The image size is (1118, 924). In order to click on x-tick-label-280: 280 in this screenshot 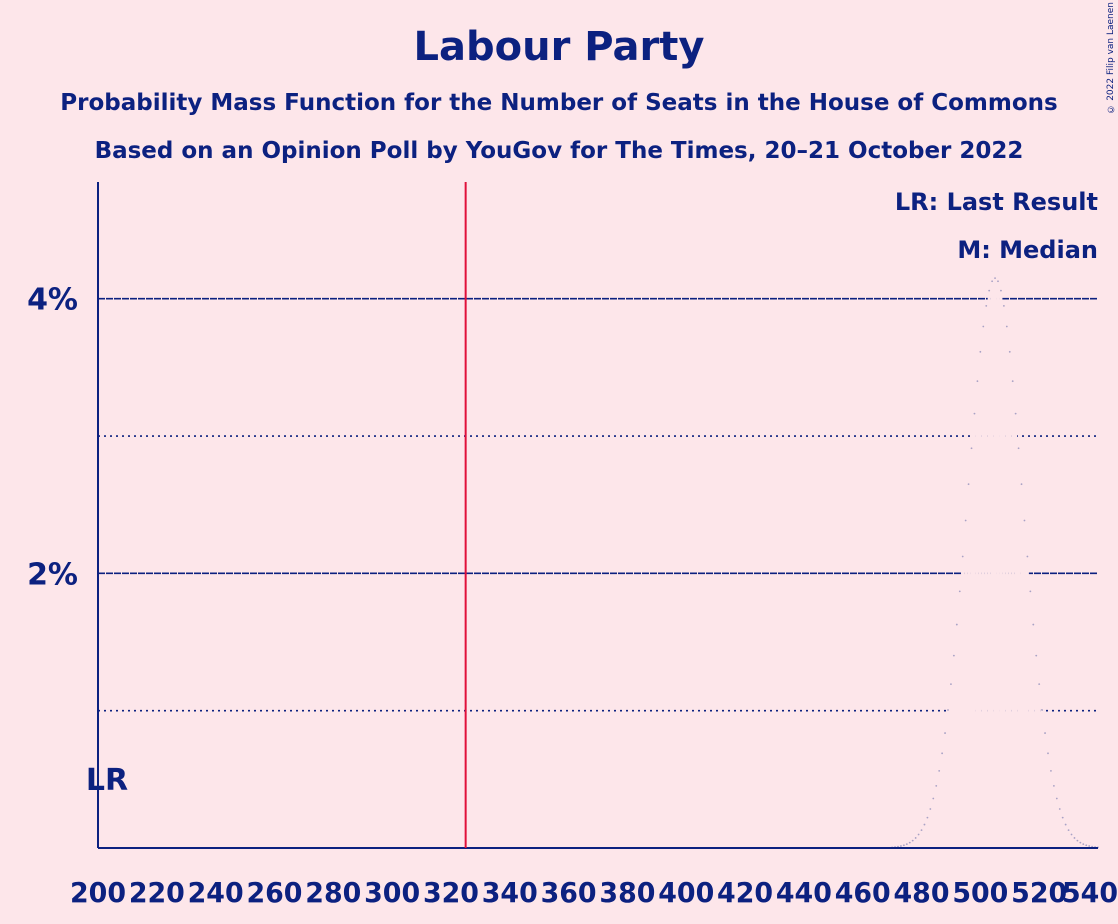, I will do `click(333, 892)`.